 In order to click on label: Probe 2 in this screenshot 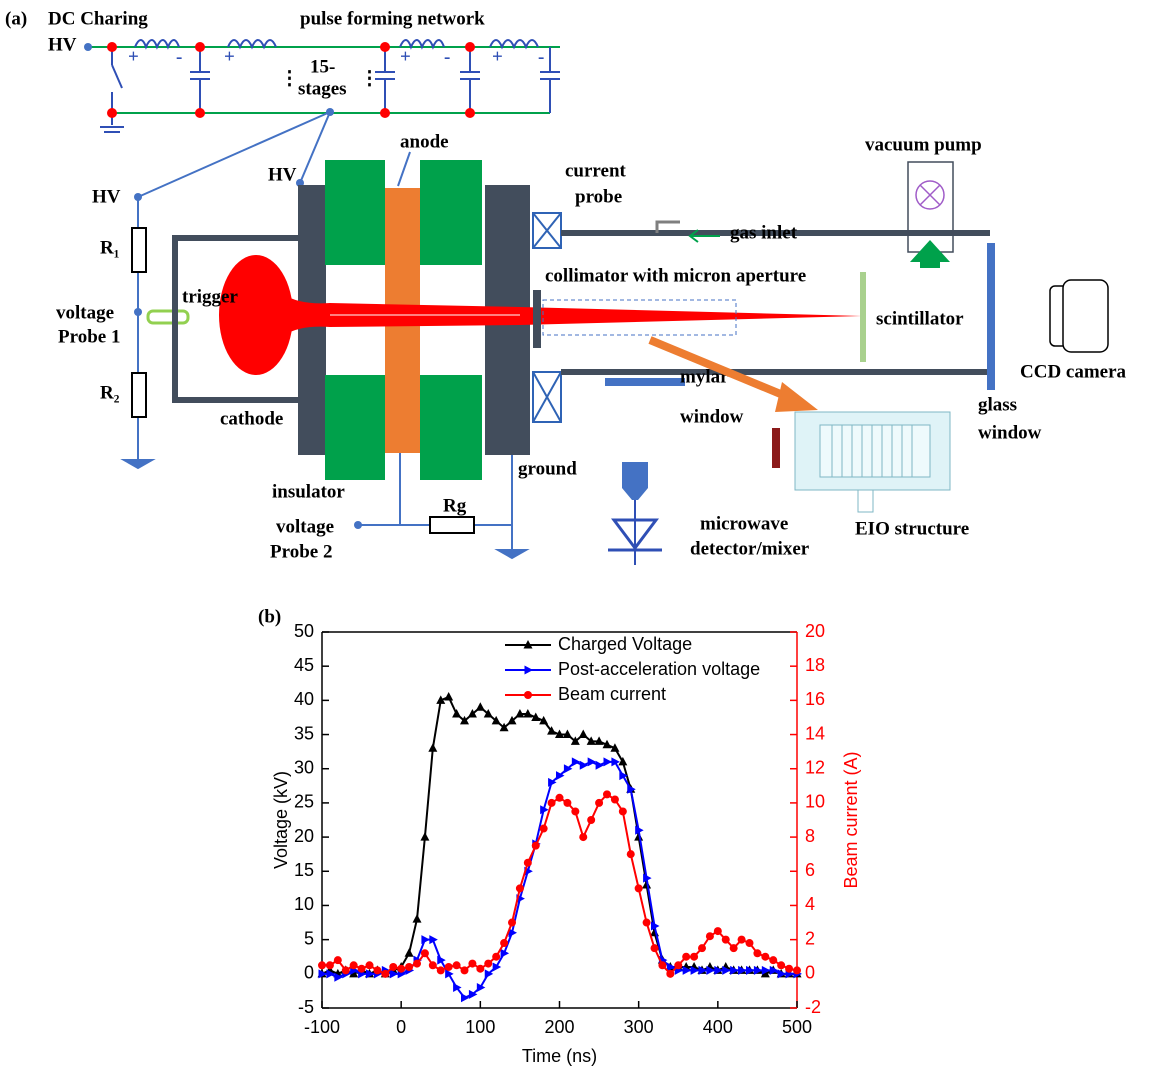, I will do `click(301, 551)`.